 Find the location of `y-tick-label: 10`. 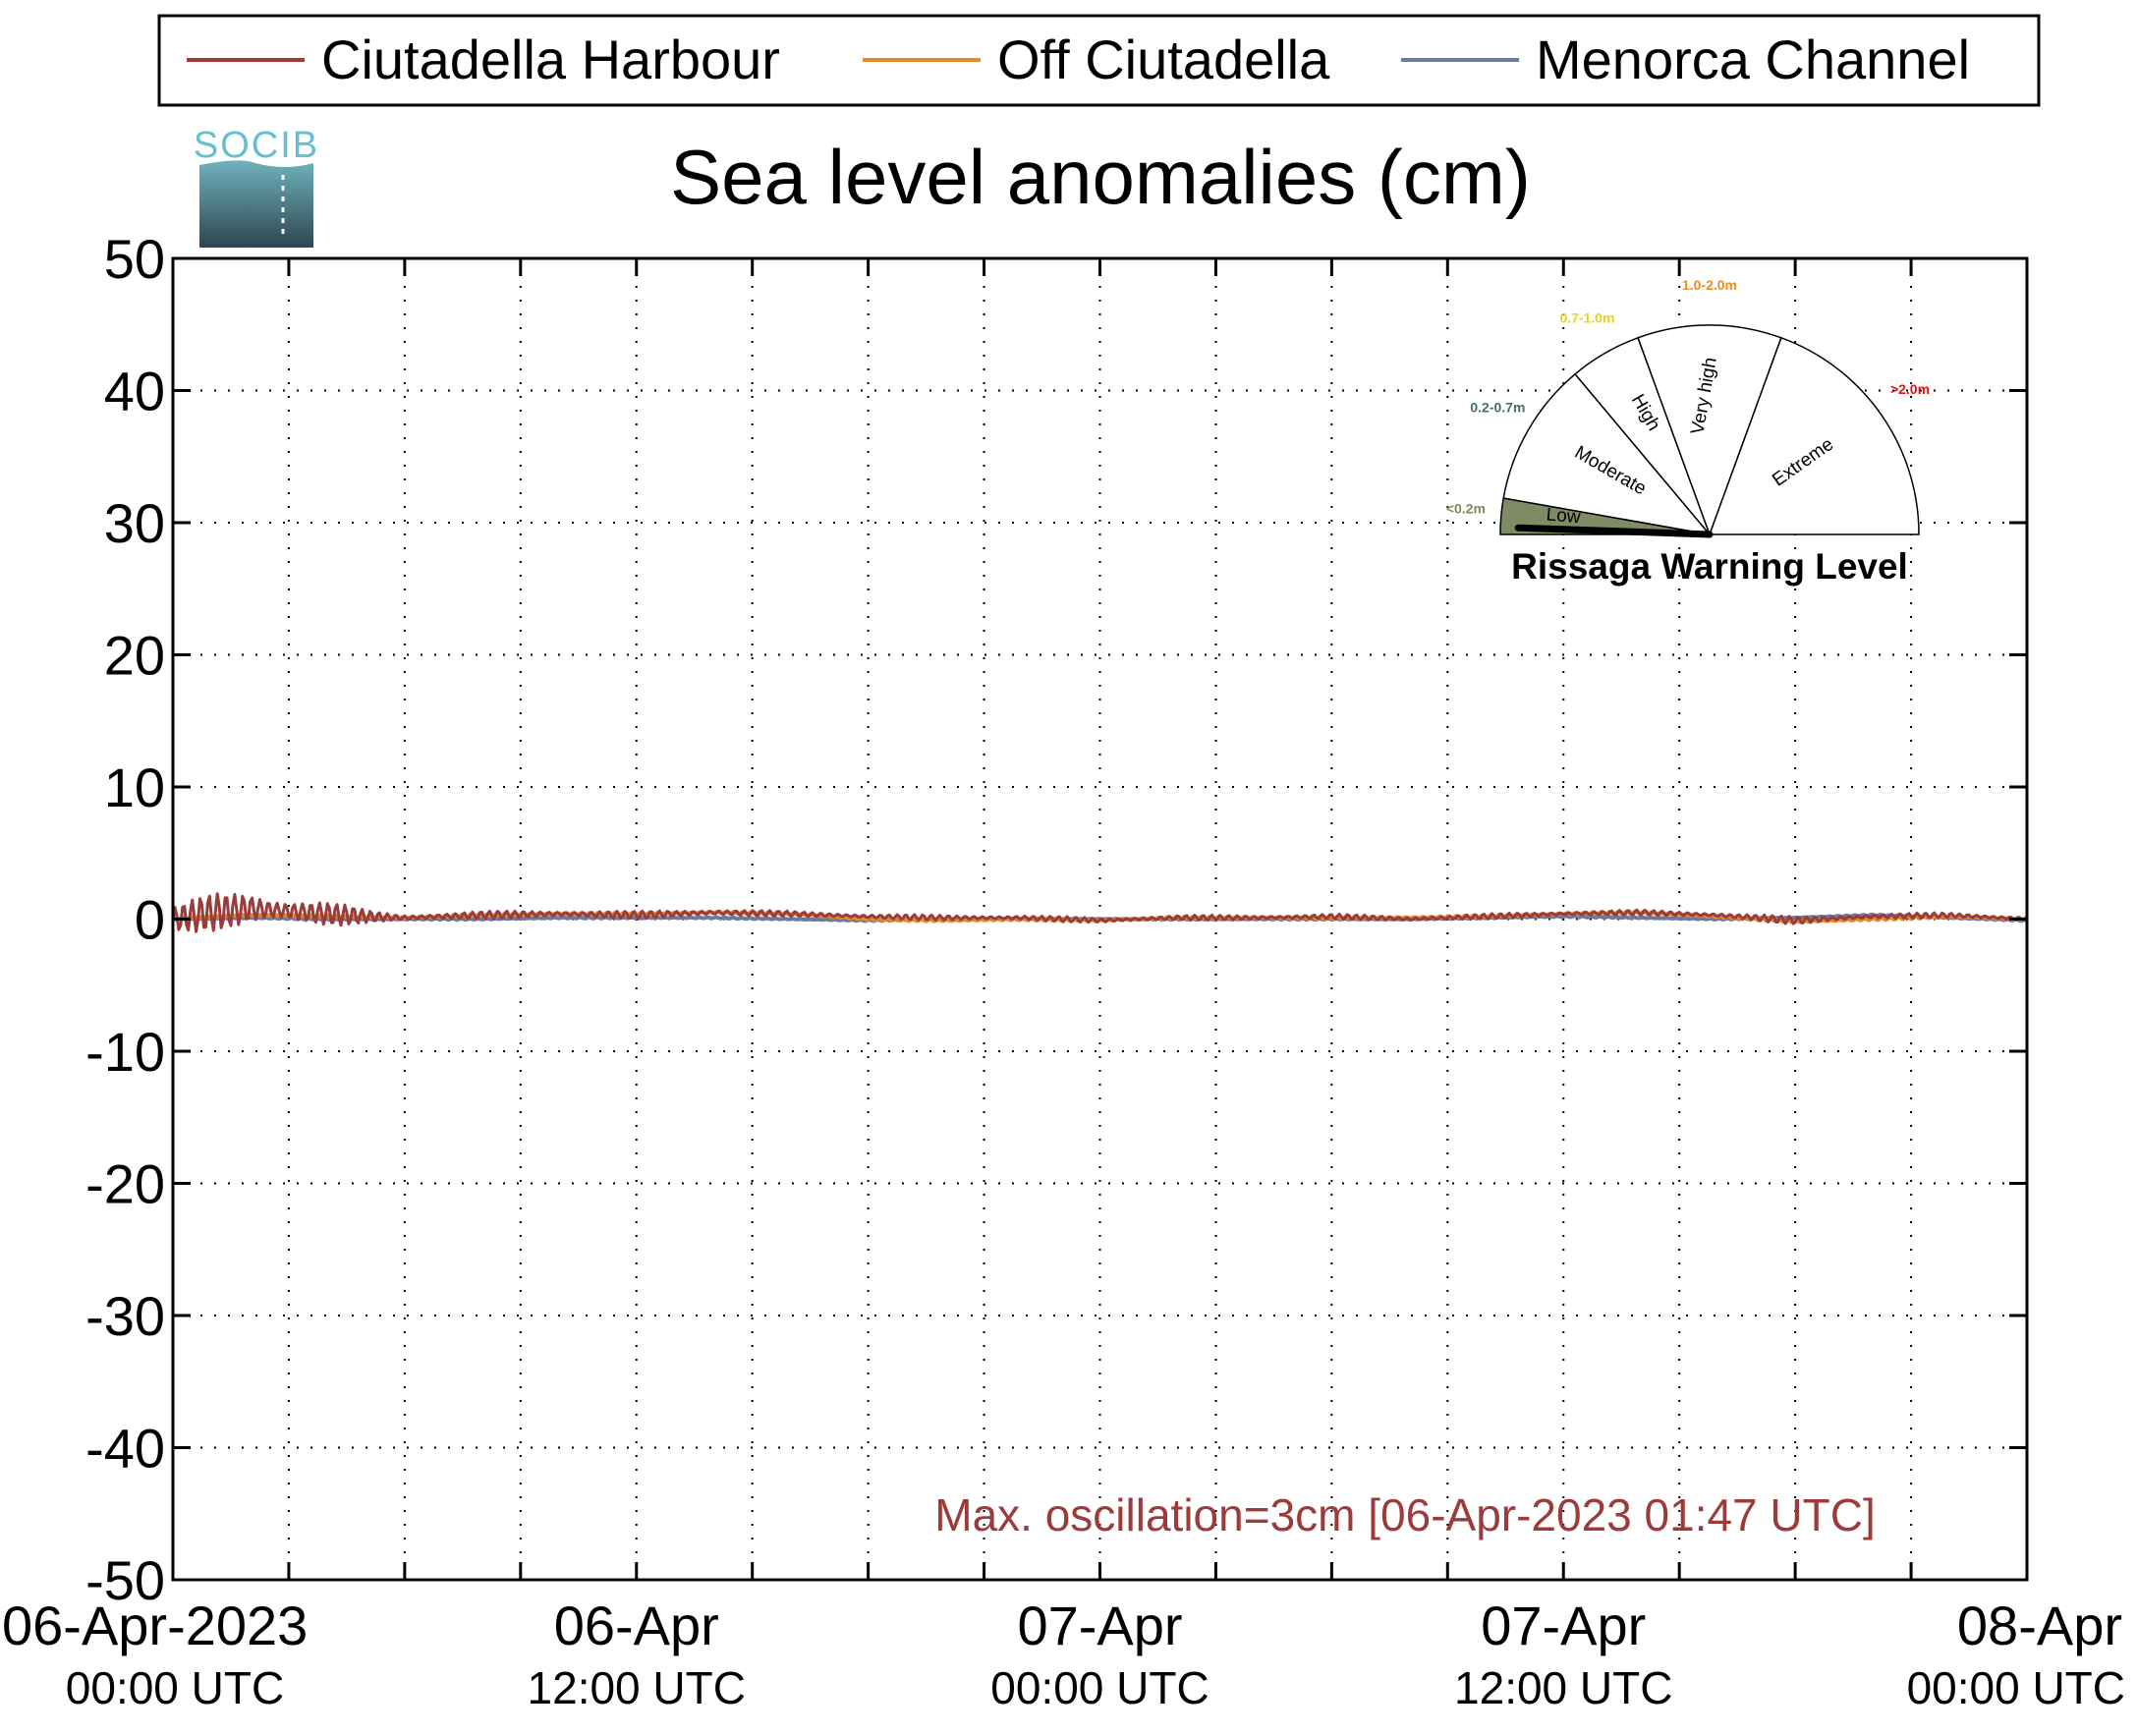

y-tick-label: 10 is located at coordinates (134, 787).